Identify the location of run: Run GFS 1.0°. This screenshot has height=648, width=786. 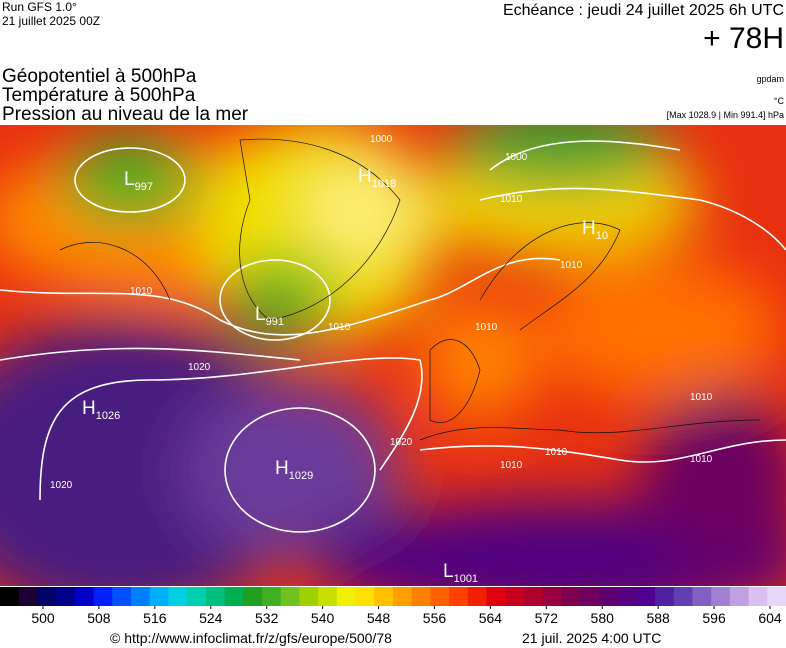
(39, 7).